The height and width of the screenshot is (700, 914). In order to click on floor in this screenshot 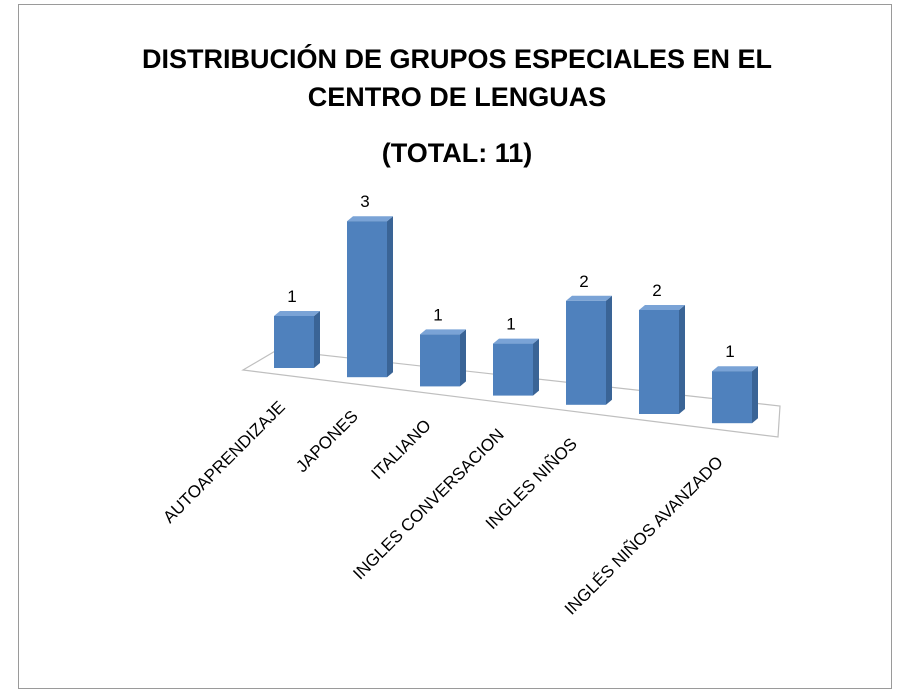, I will do `click(511, 393)`.